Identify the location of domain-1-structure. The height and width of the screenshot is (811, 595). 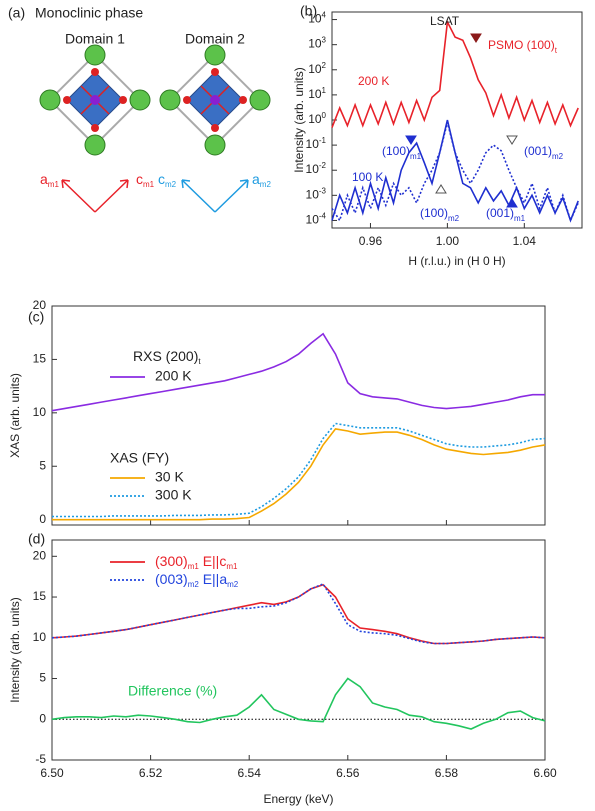
(95, 100).